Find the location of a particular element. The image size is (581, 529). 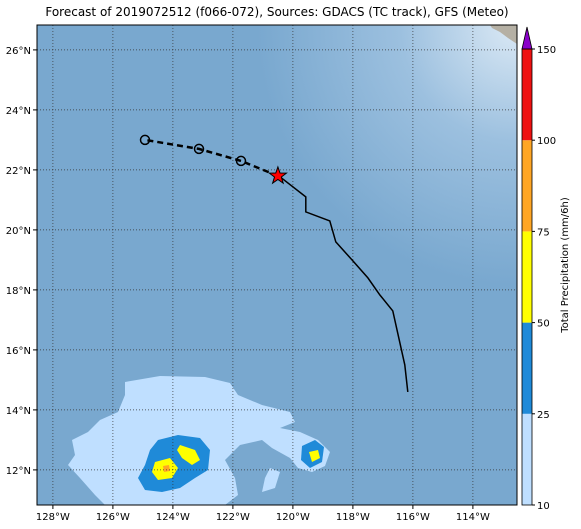

forecast-track is located at coordinates (193, 150).